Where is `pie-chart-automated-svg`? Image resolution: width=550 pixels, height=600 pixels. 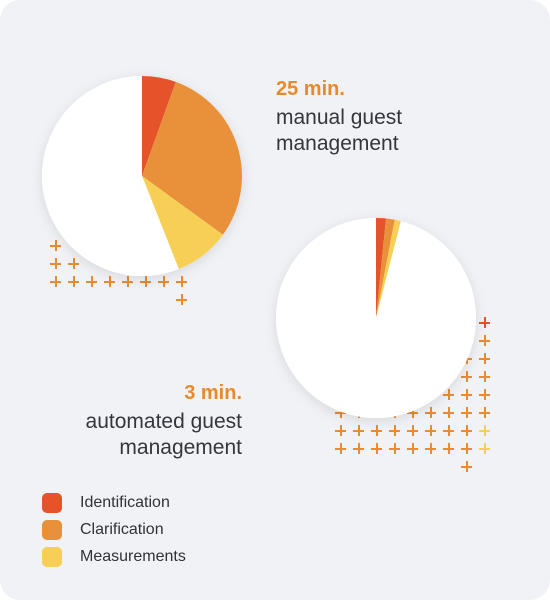 pie-chart-automated-svg is located at coordinates (376, 318).